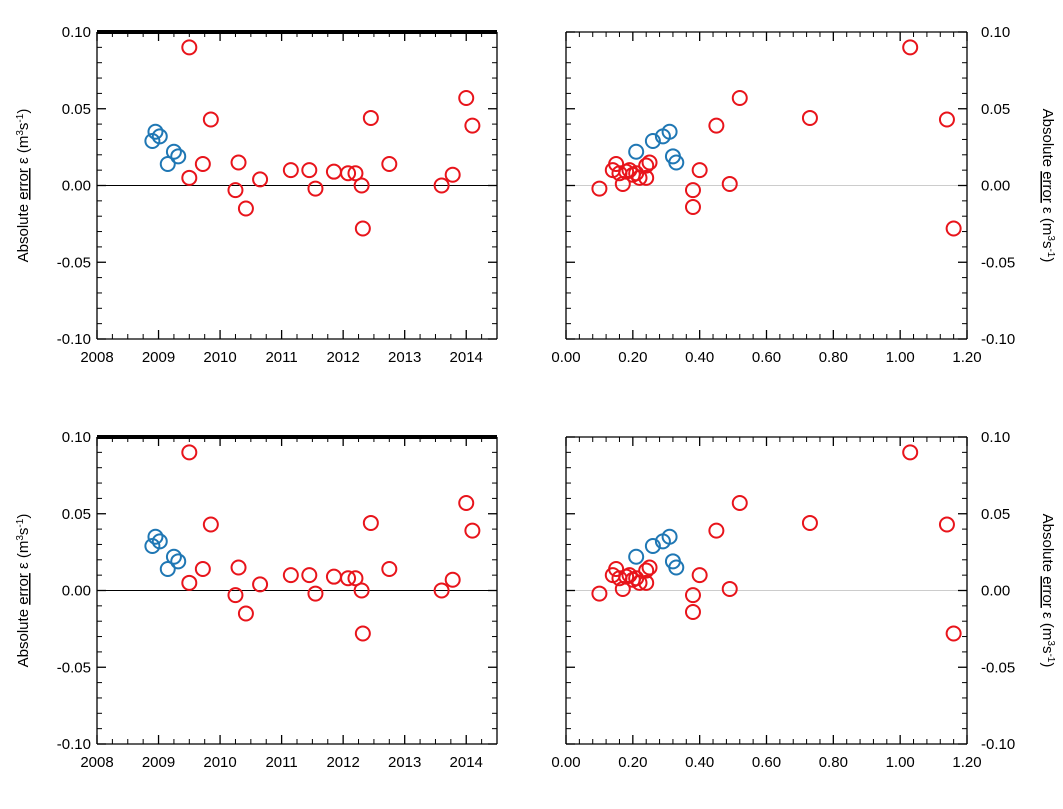  What do you see at coordinates (281, 357) in the screenshot?
I see `x-tick-label: 2011` at bounding box center [281, 357].